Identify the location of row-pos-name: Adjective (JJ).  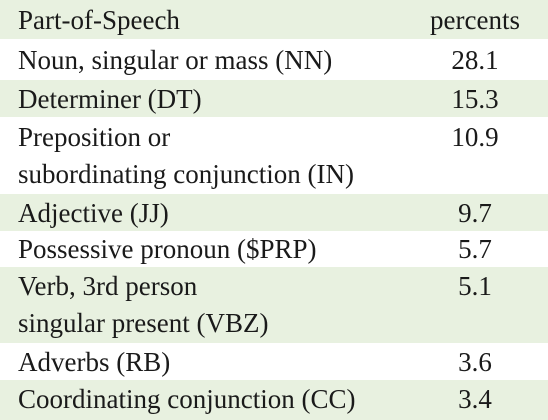
(93, 213).